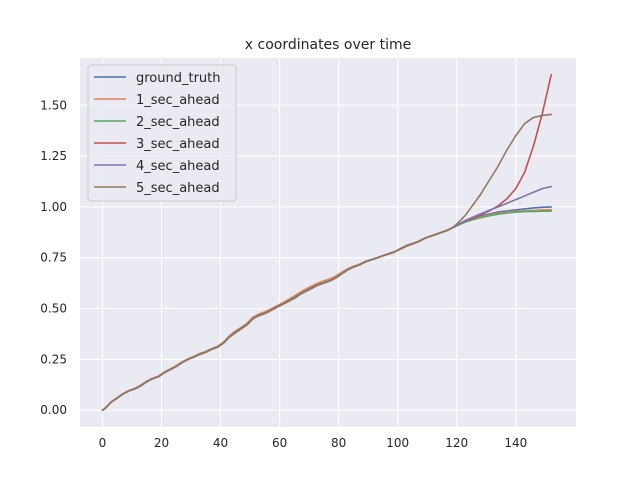  Describe the element at coordinates (178, 144) in the screenshot. I see `legend-label: 3_sec_ahead` at that location.